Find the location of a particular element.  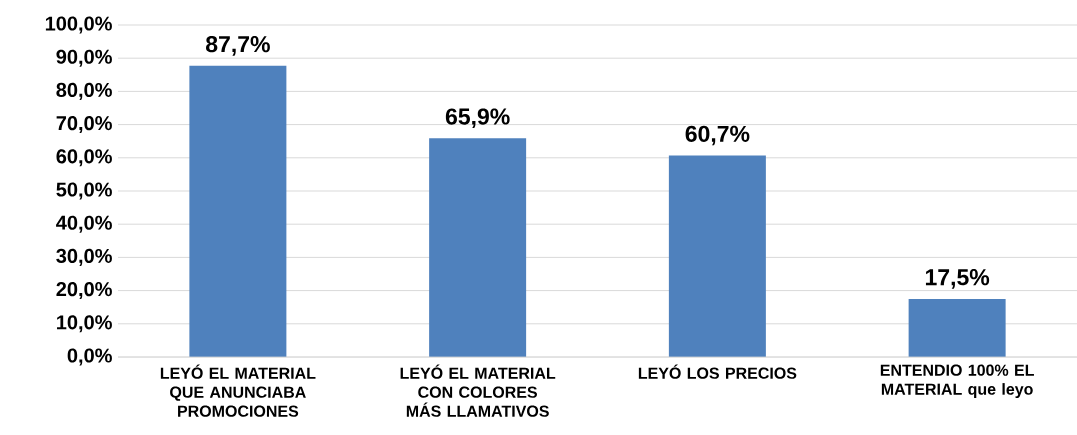

x-tick-label: LEYÓ EL MATERIAL CON COLORES MÁS LLAMATIVOS is located at coordinates (478, 390).